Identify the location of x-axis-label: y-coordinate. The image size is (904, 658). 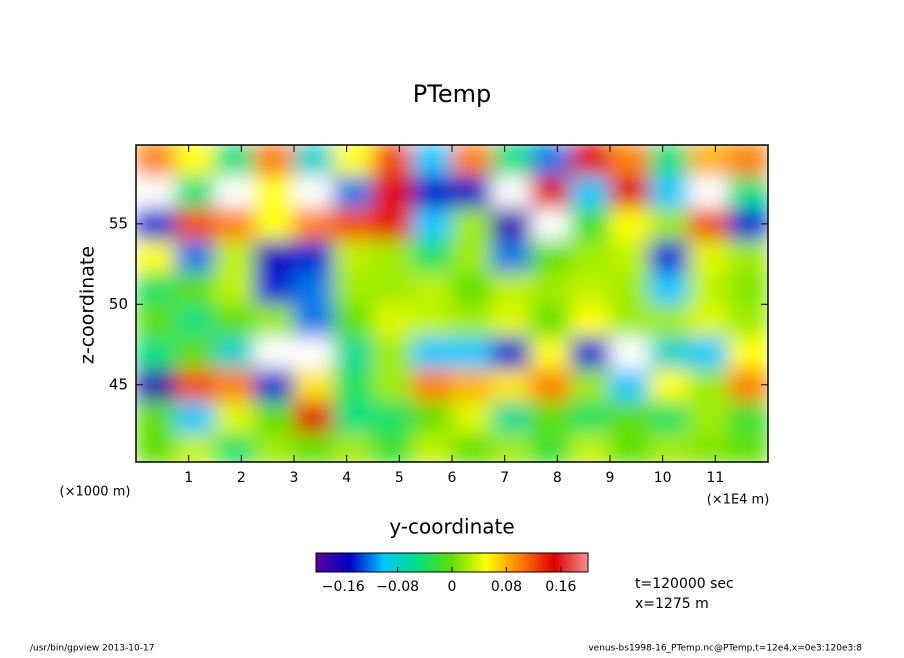
(451, 527).